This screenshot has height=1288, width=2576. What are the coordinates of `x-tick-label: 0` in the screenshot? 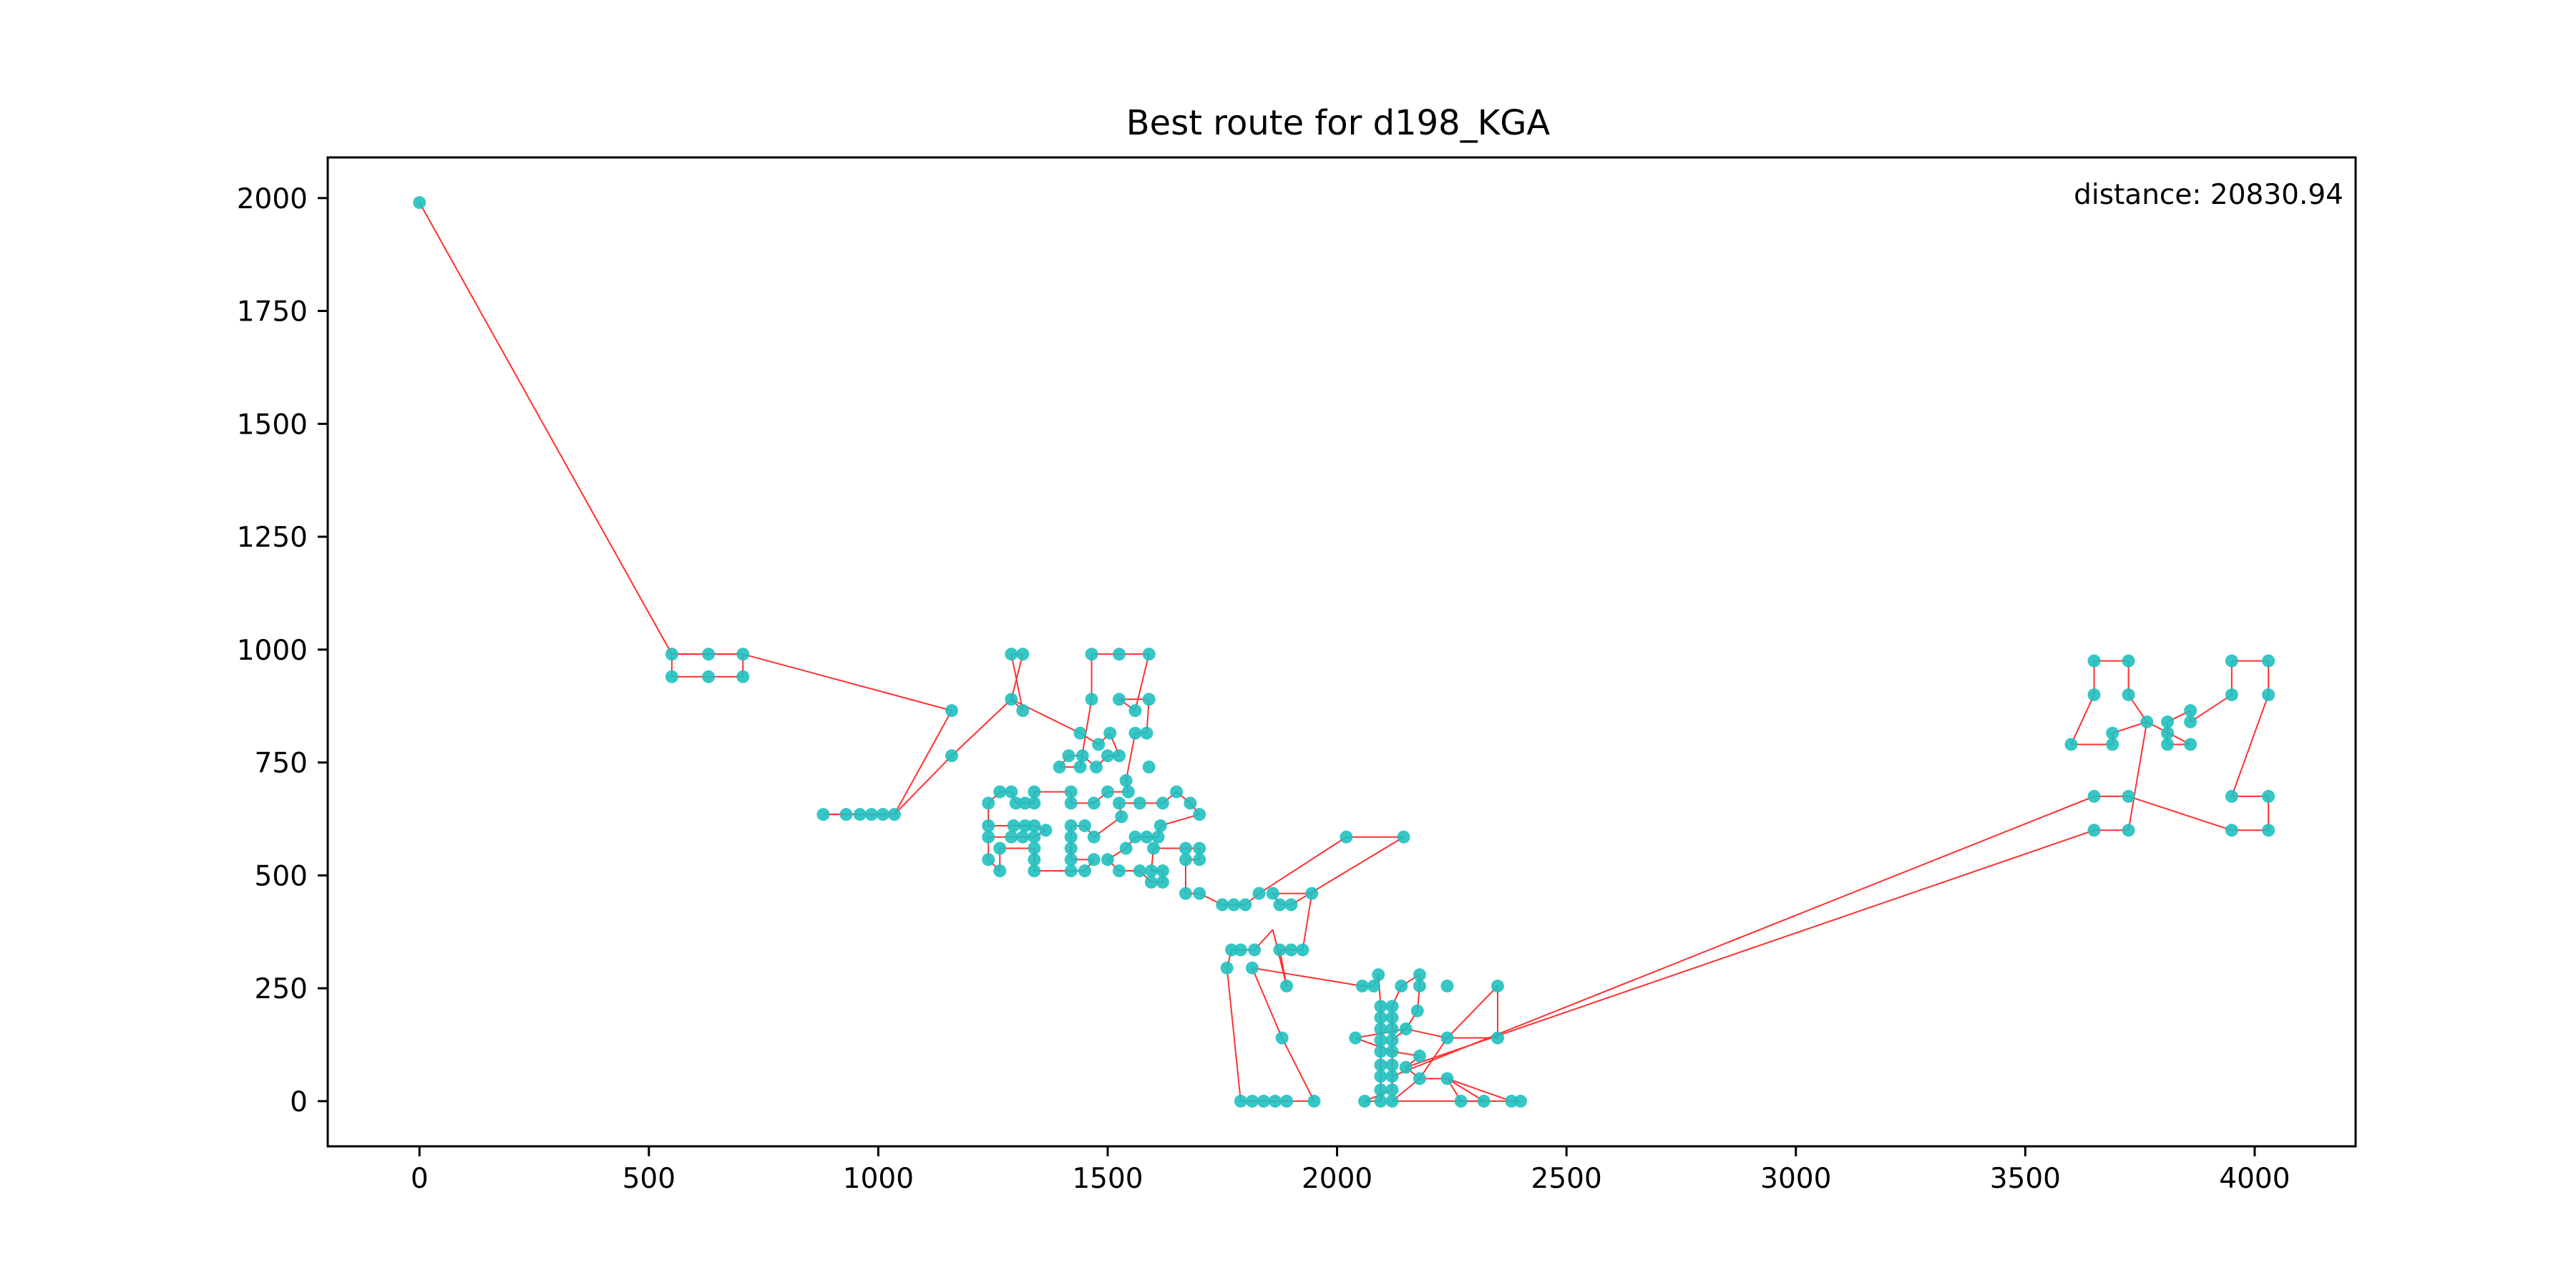 It's located at (420, 1179).